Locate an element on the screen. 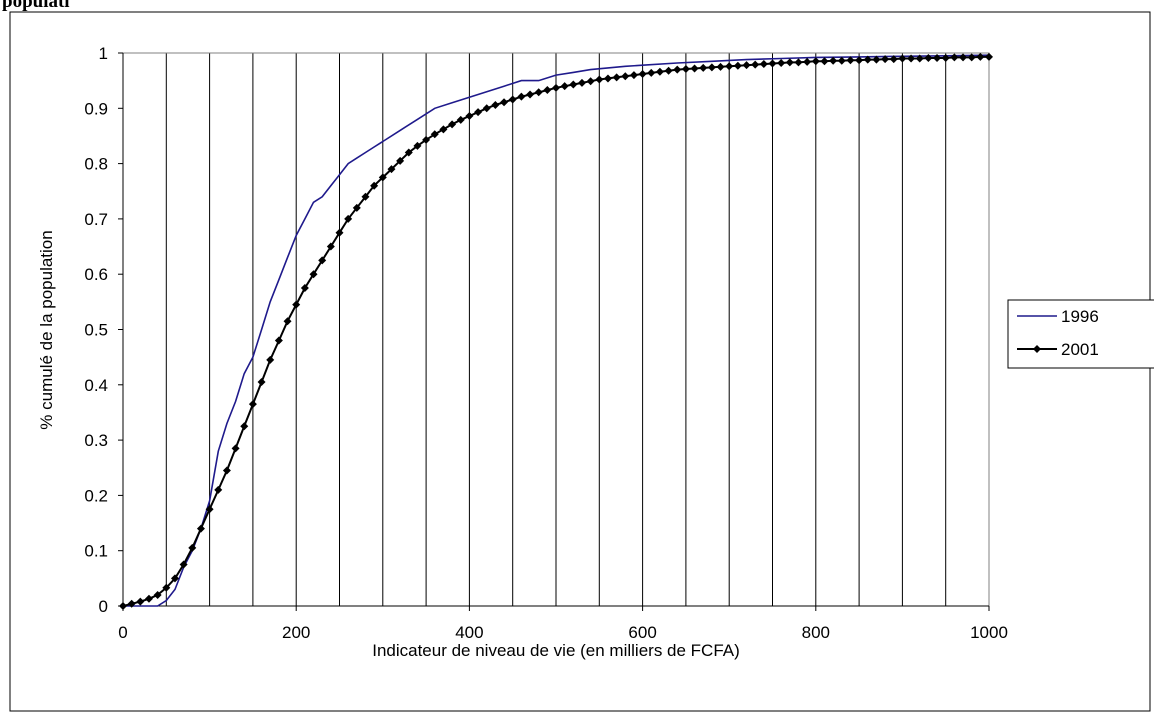  x-tick-label: 0 is located at coordinates (122, 632).